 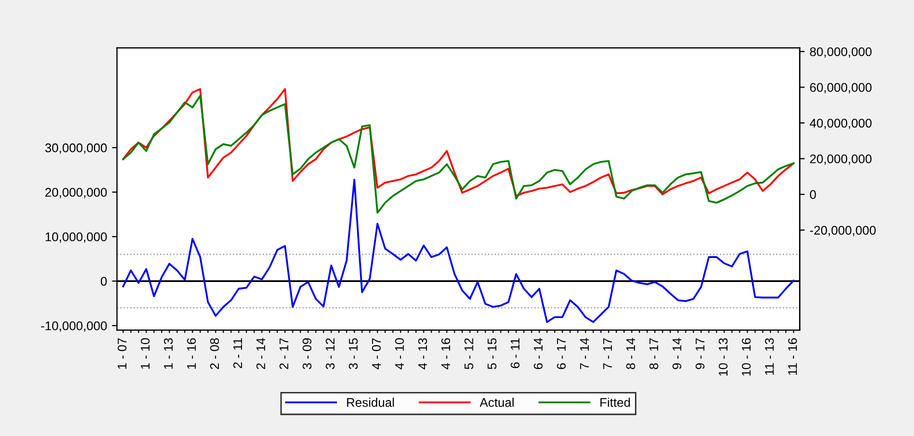 I want to click on y2-tick-label: 20,000,000, so click(x=841, y=159).